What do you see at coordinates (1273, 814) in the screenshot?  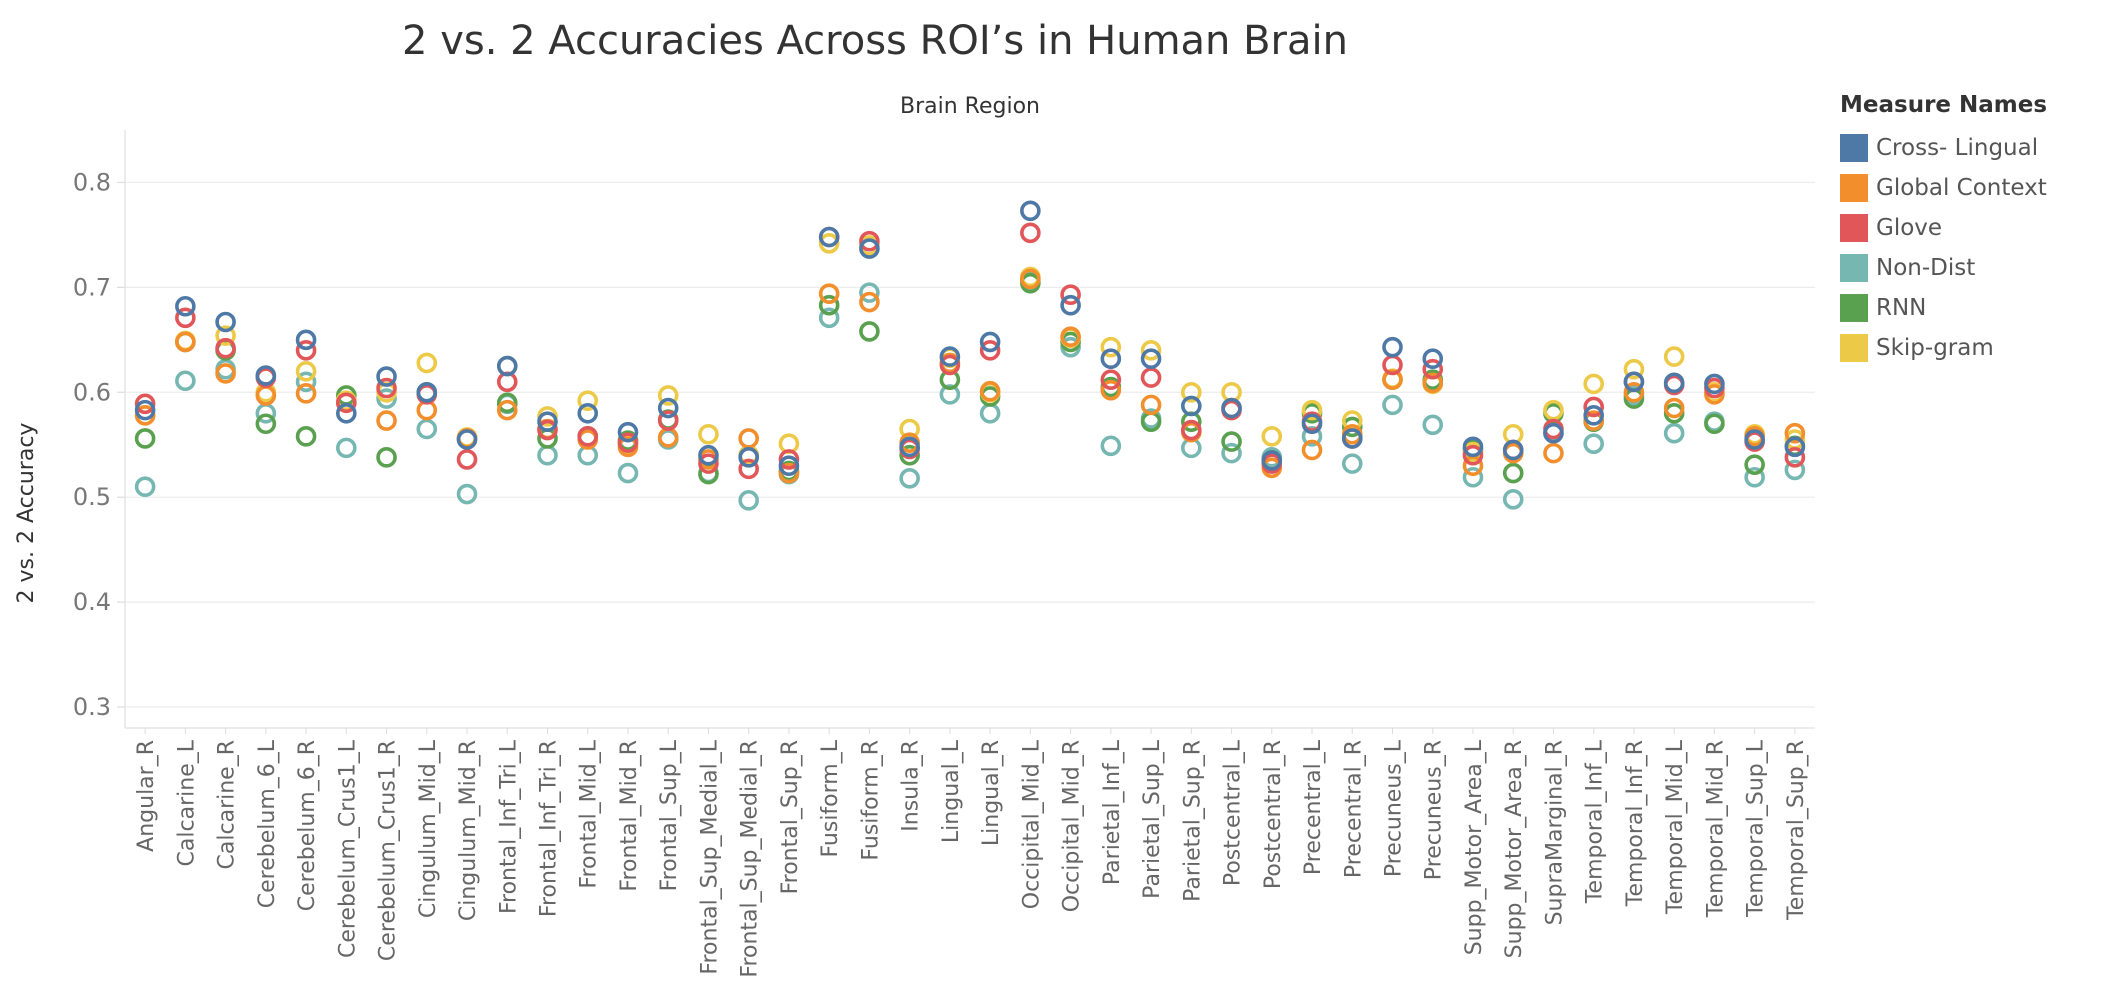 I see `x-tick-label: Postcentral_R` at bounding box center [1273, 814].